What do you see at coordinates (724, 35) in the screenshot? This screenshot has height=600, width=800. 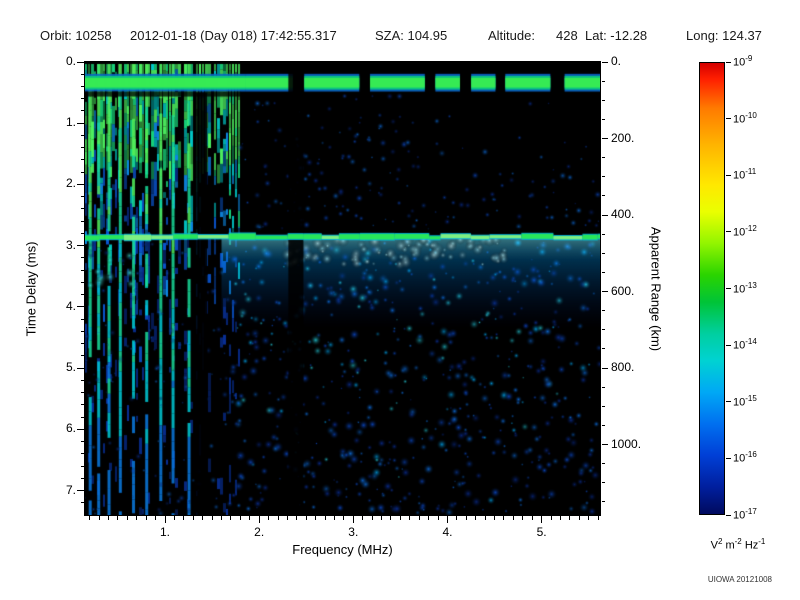 I see `header-field: Long: 124.37` at bounding box center [724, 35].